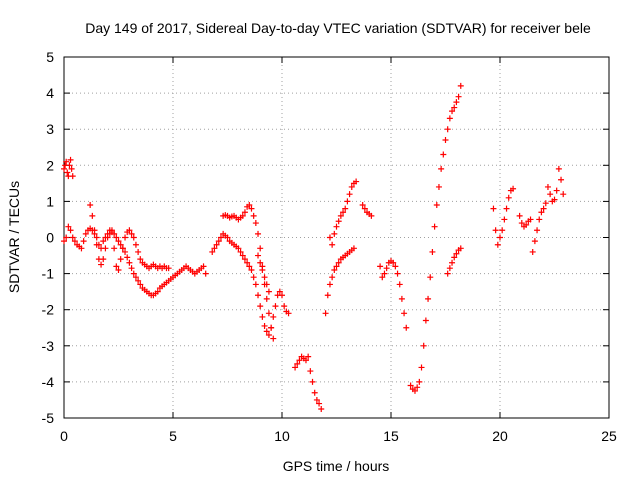 The height and width of the screenshot is (480, 640). I want to click on x-tick-label: 0, so click(64, 436).